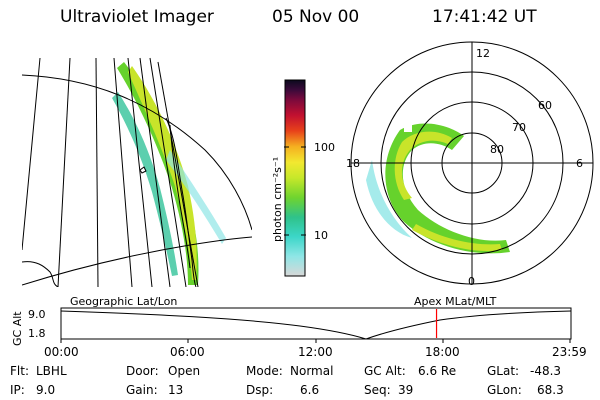 The height and width of the screenshot is (400, 600). I want to click on aurora-band-inner, so click(145, 184).